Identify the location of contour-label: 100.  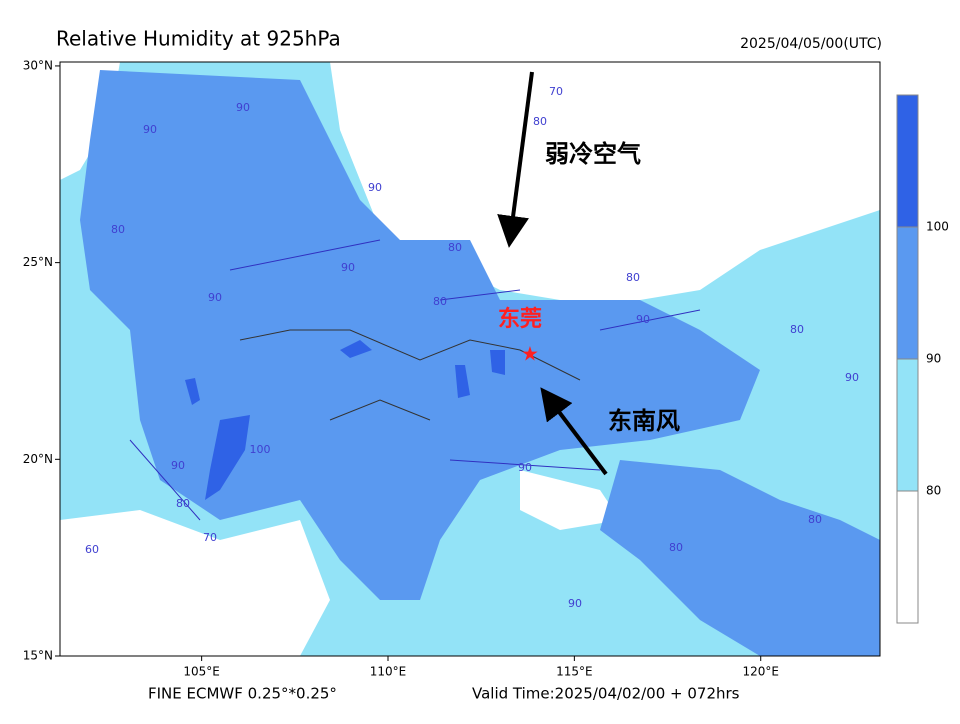
(260, 449).